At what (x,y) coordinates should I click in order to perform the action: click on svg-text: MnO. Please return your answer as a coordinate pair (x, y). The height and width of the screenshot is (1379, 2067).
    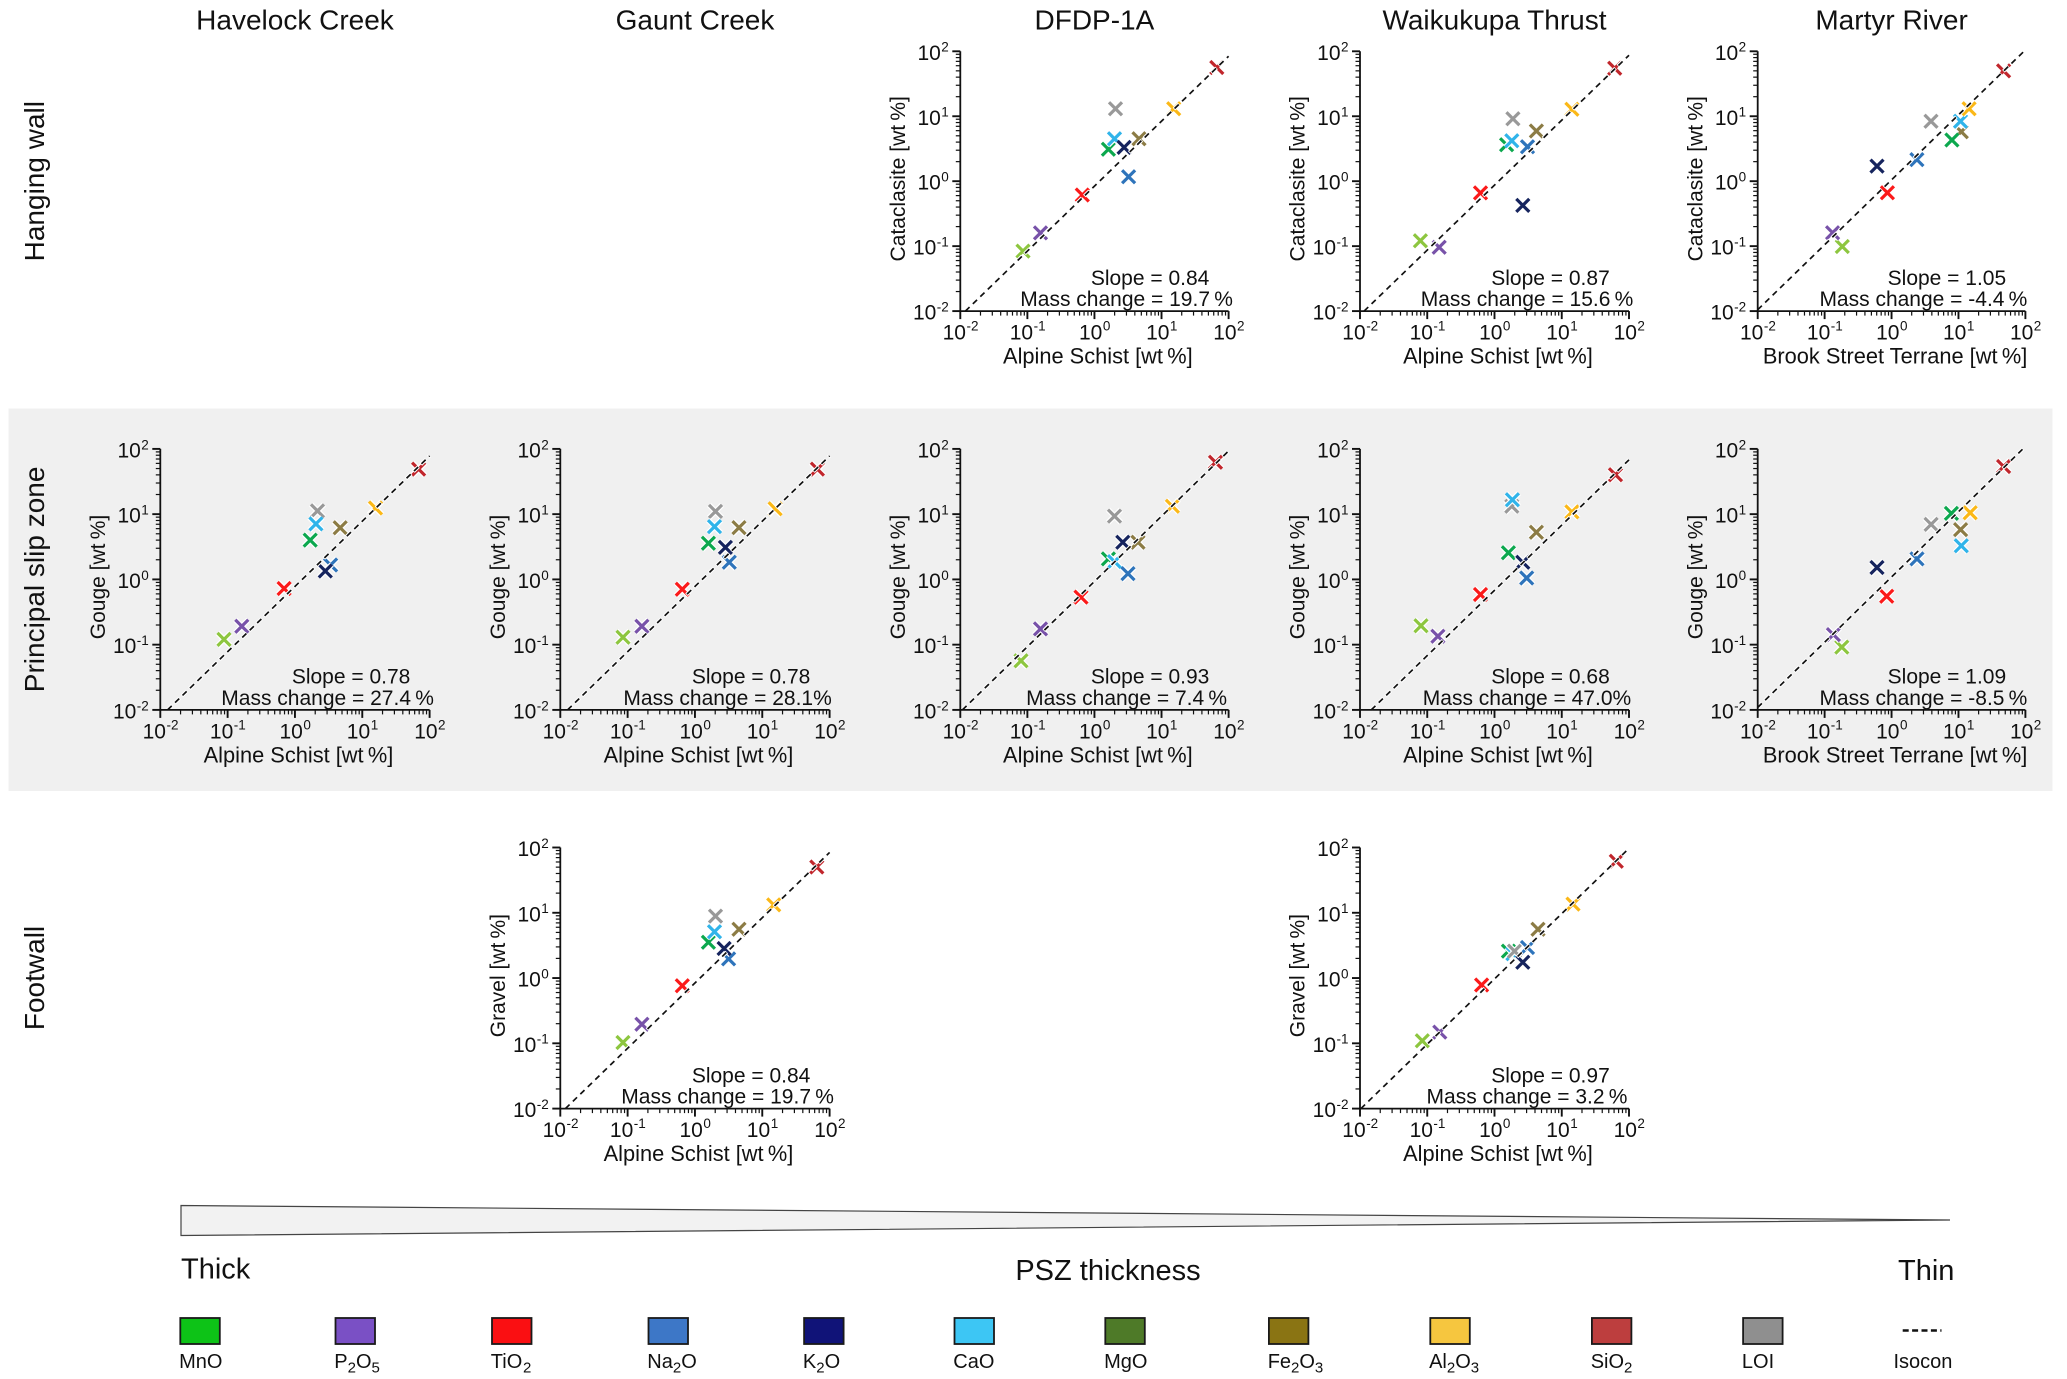
    Looking at the image, I should click on (200, 1362).